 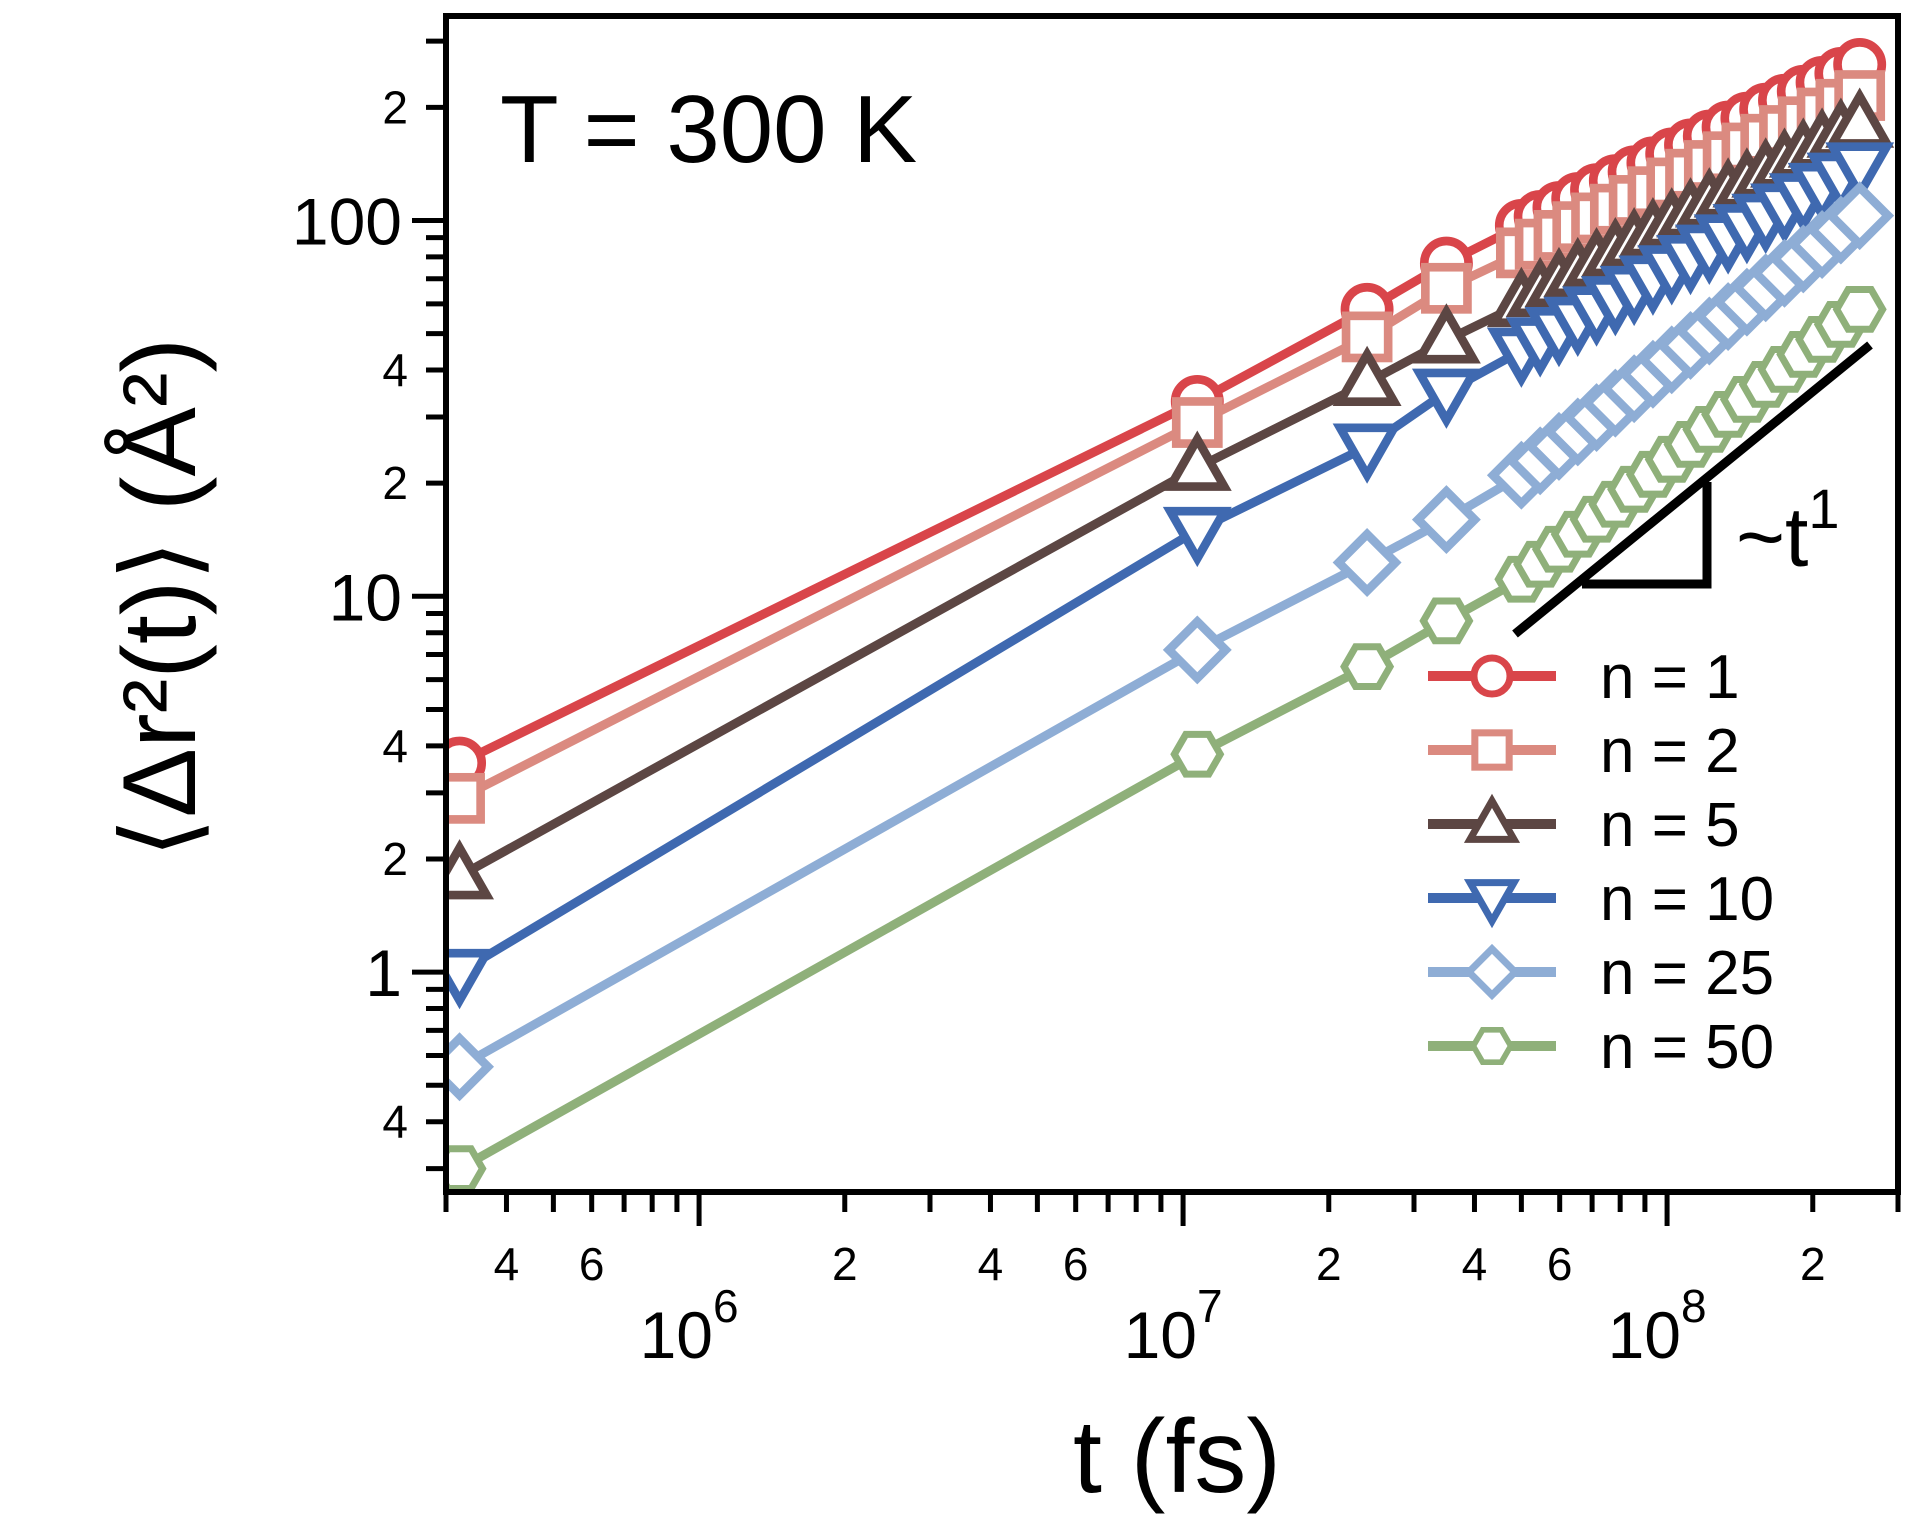 What do you see at coordinates (1687, 973) in the screenshot?
I see `legend-label: n = 25` at bounding box center [1687, 973].